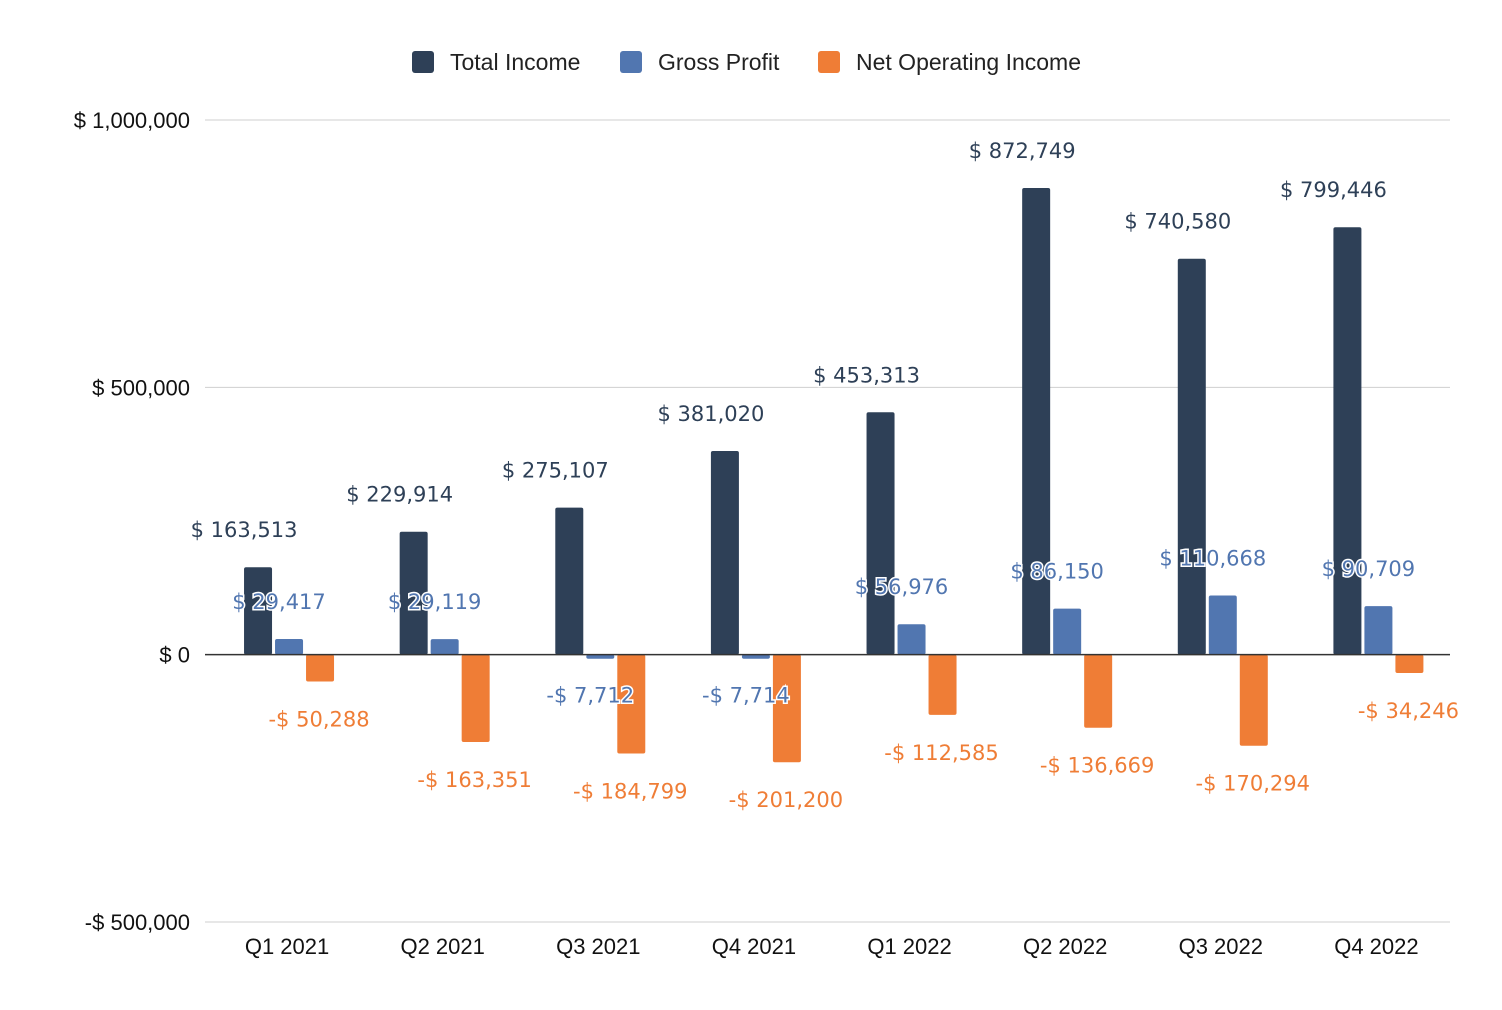  I want to click on y-axis: $ 1,000,000 $ 500,000 $ 0 -$ 500,000, so click(132, 521).